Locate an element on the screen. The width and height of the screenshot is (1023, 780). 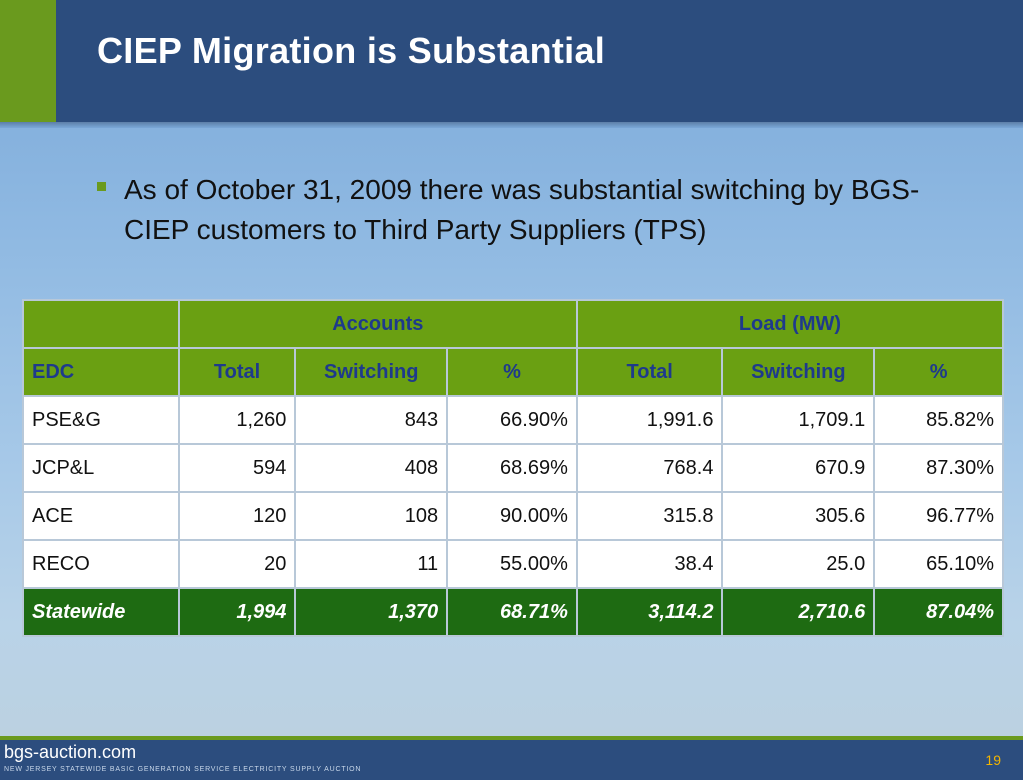
table-row: JCP&L 594 408 68.69% 768.4 670.9 87.30% is located at coordinates (513, 468).